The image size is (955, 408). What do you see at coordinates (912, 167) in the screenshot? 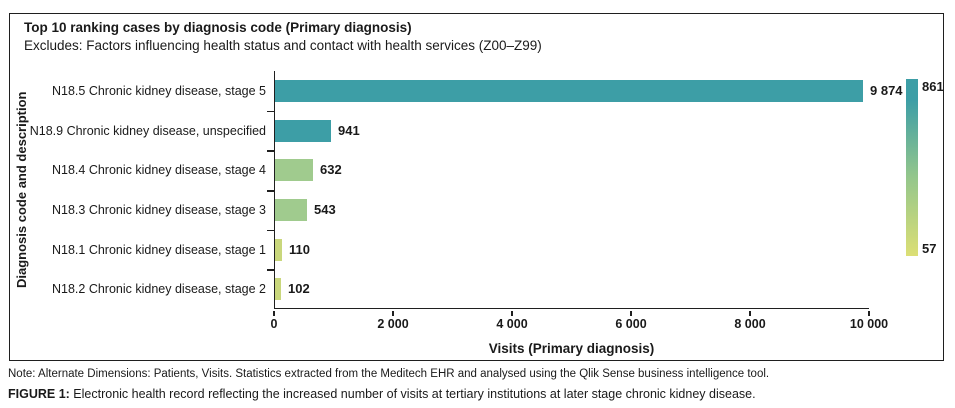
I see `color-legend-gradient` at bounding box center [912, 167].